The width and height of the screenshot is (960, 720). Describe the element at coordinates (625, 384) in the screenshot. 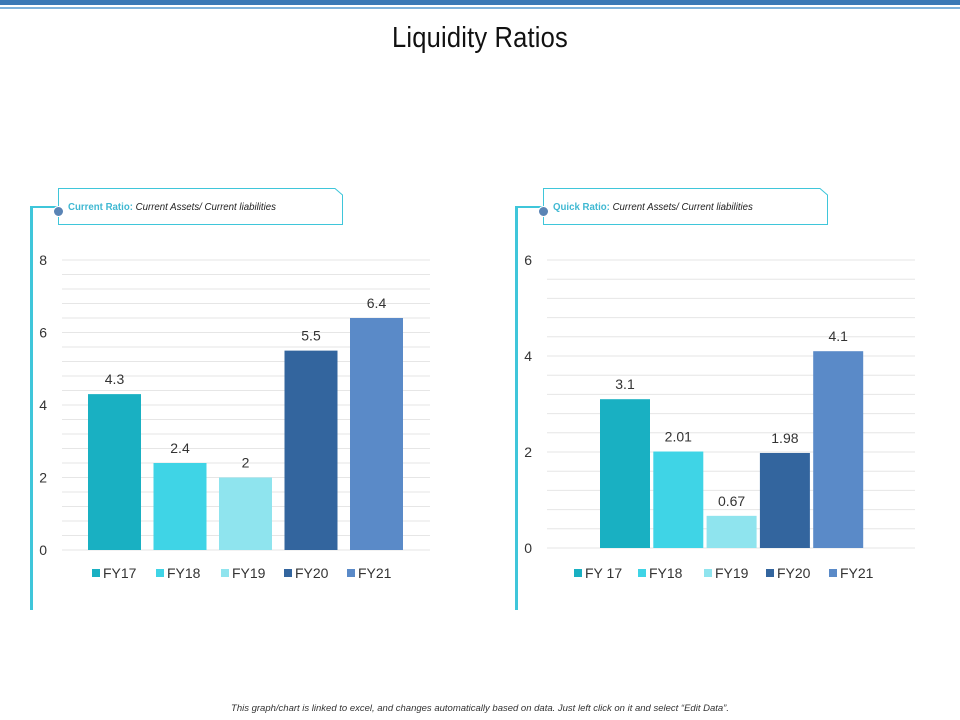

I see `data-label: 3.1` at that location.